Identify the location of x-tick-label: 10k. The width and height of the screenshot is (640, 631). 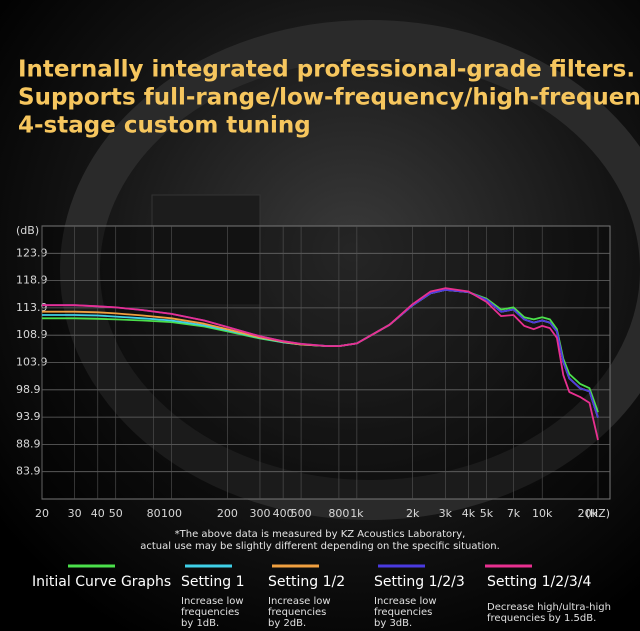
(542, 513).